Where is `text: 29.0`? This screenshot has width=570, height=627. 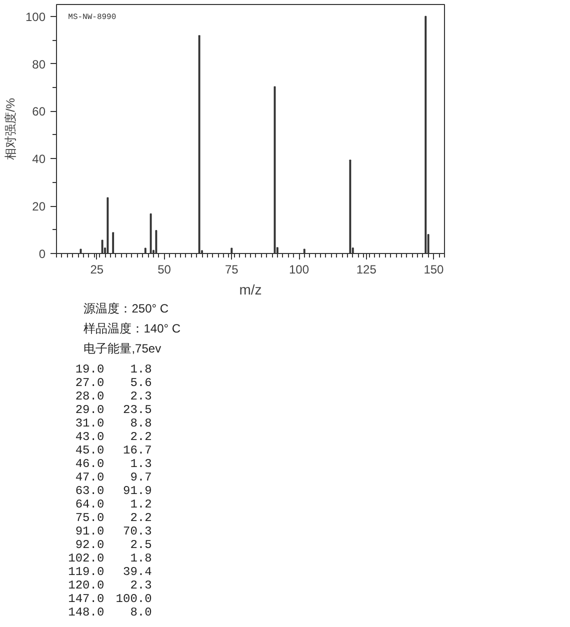
text: 29.0 is located at coordinates (89, 410).